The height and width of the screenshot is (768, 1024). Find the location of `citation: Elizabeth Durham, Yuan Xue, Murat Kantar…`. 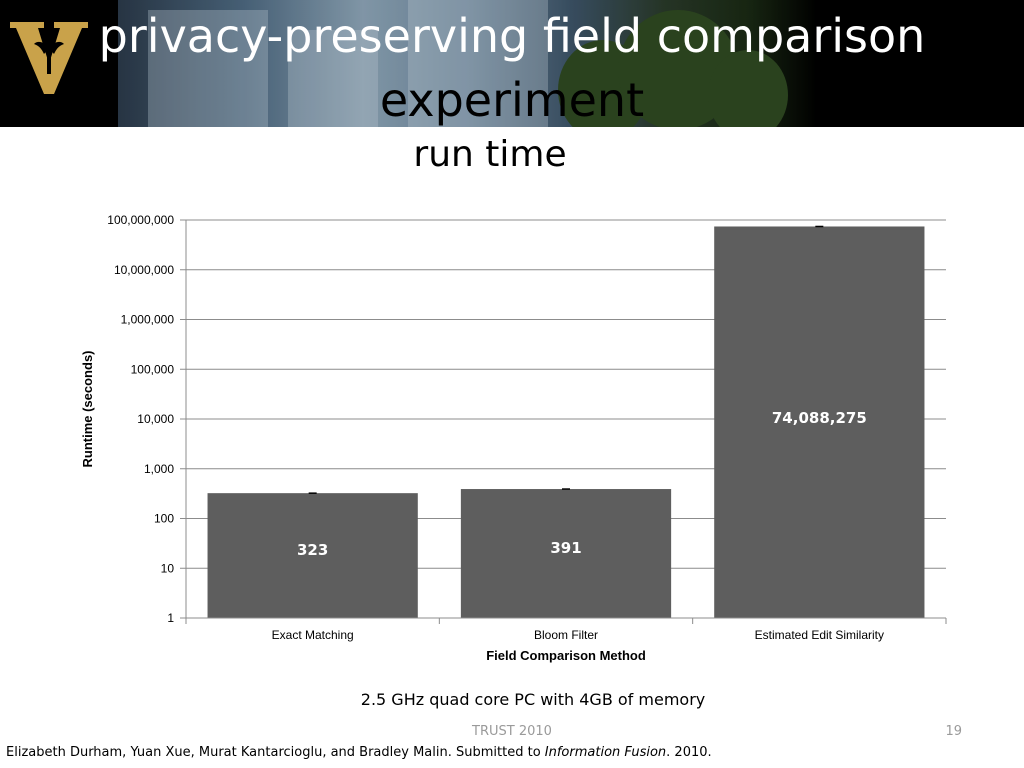

citation: Elizabeth Durham, Yuan Xue, Murat Kantar… is located at coordinates (359, 752).